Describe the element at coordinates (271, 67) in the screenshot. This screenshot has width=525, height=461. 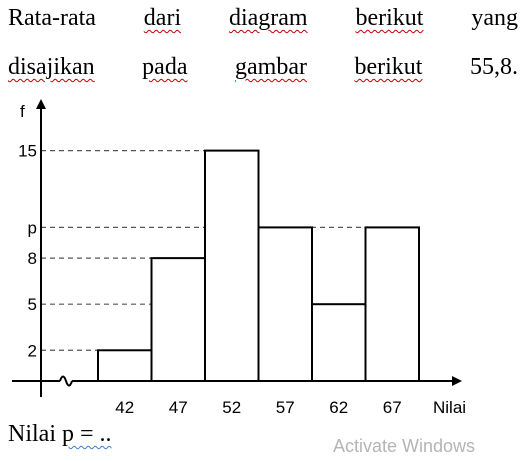
I see `word: gambar` at that location.